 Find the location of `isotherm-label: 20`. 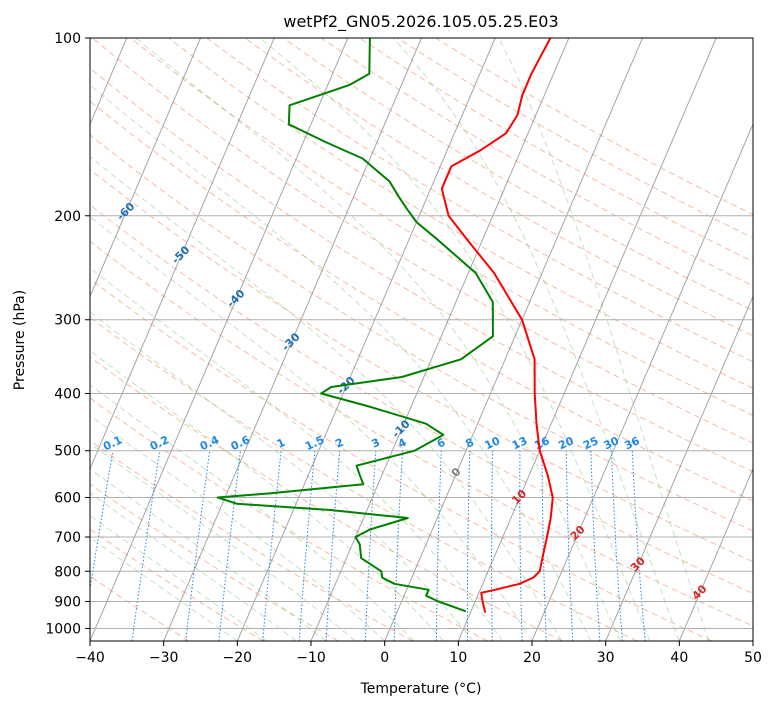

isotherm-label: 20 is located at coordinates (578, 533).